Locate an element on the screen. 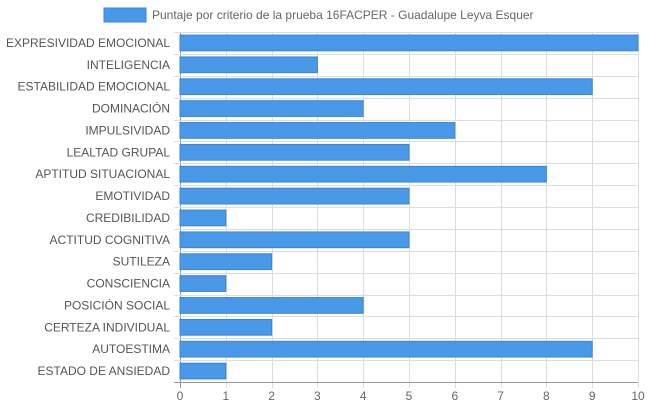 Image resolution: width=648 pixels, height=410 pixels. x-tick-label: 3 is located at coordinates (317, 396).